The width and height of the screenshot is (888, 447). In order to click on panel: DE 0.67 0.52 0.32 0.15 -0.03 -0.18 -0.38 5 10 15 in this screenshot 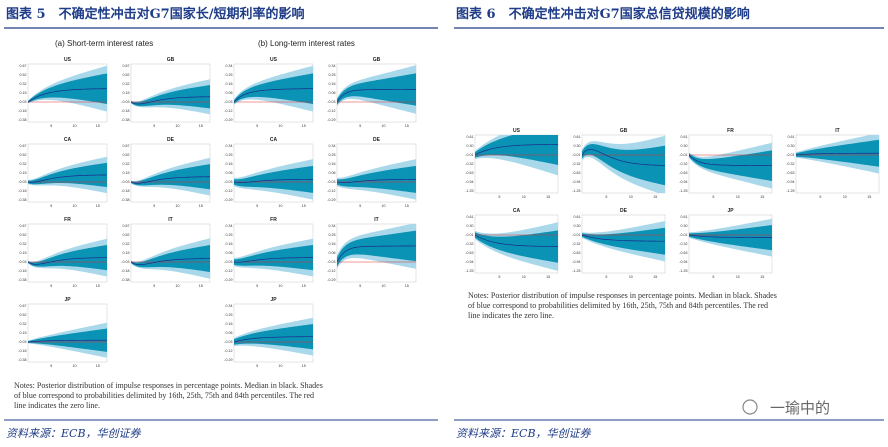, I will do `click(166, 172)`.